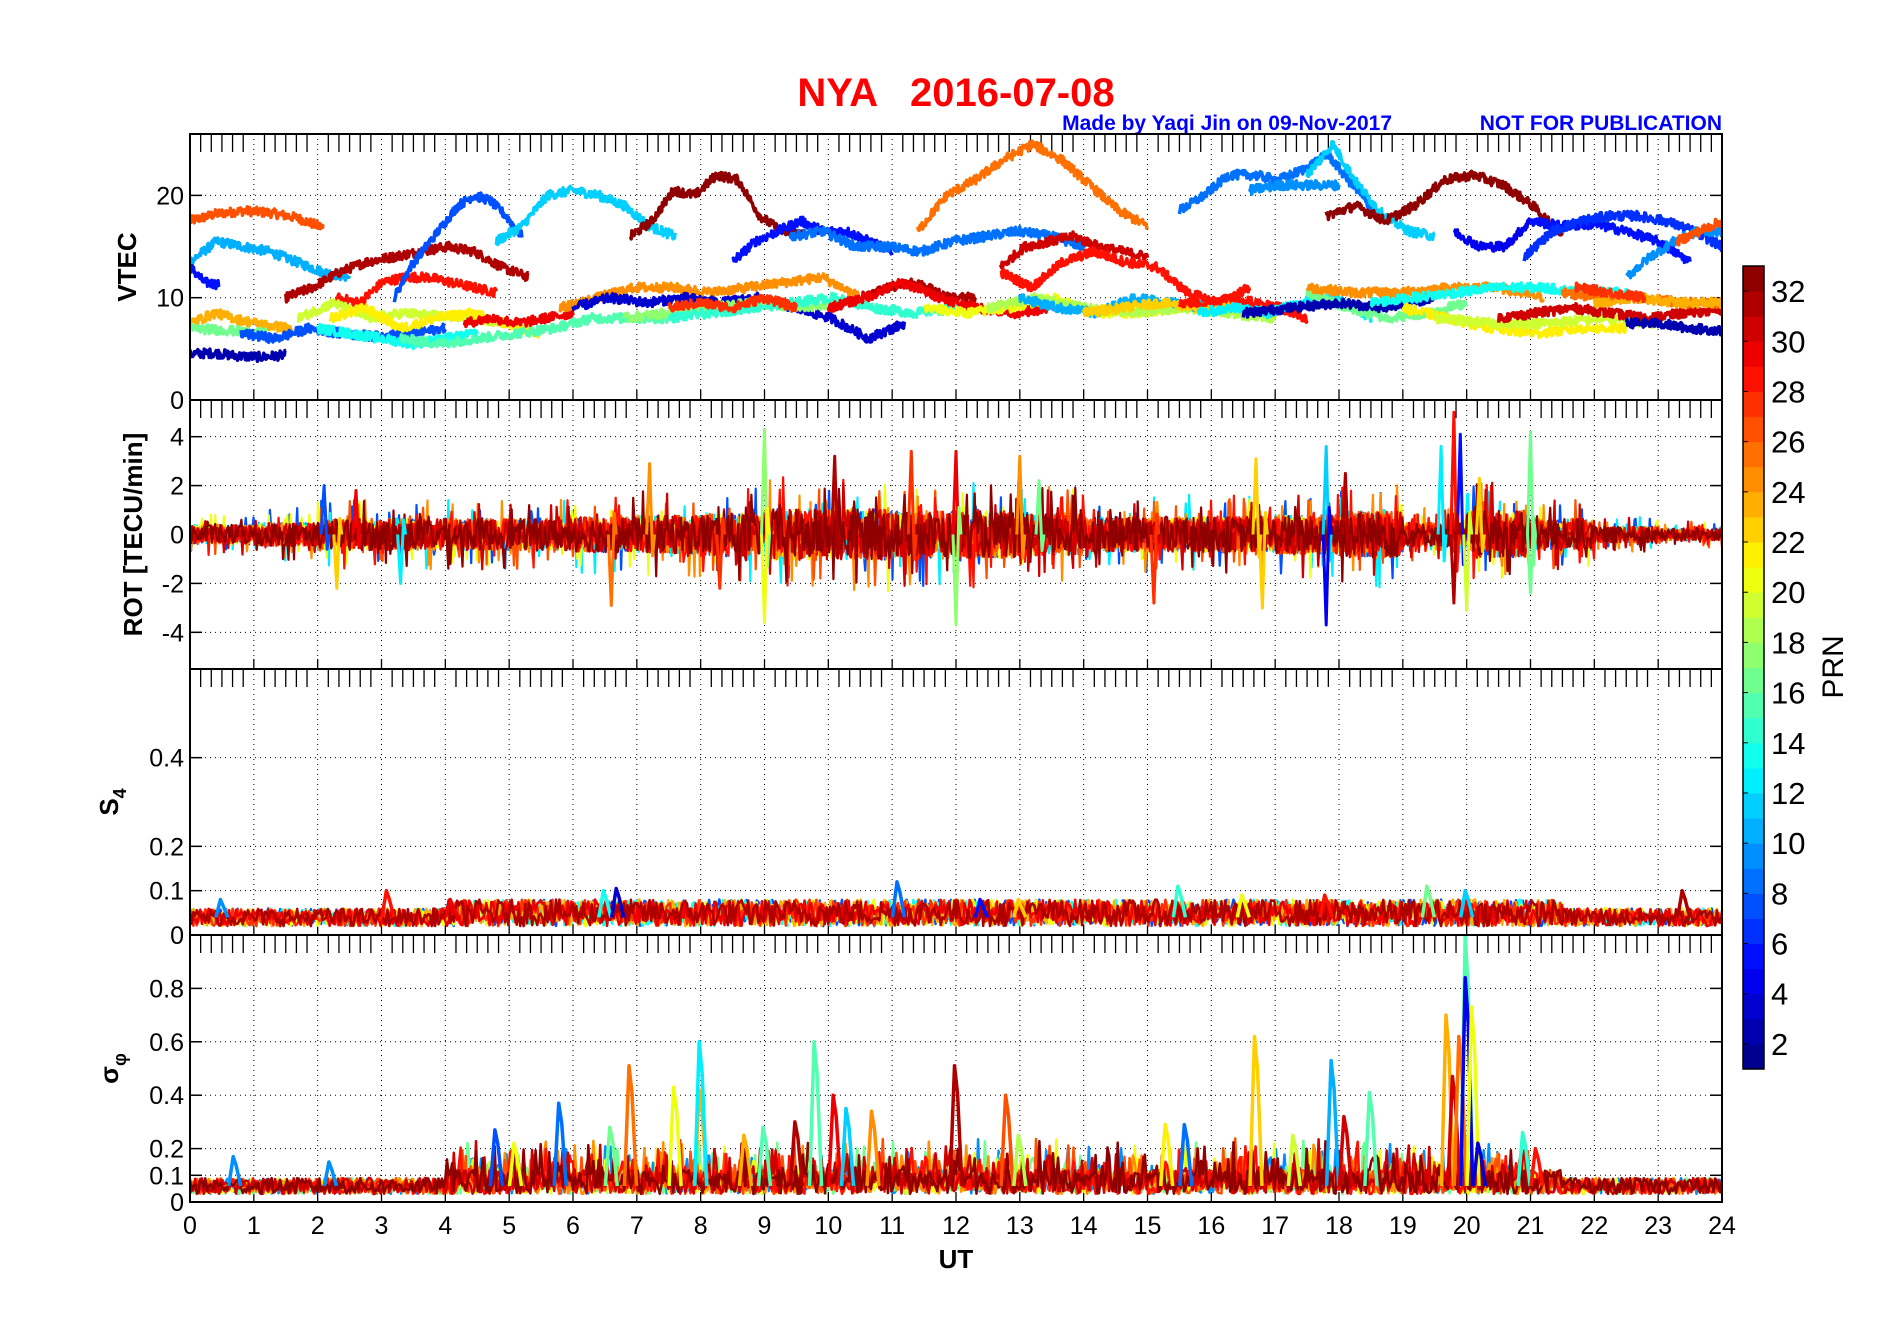  I want to click on x-tick-label: 21, so click(1531, 1226).